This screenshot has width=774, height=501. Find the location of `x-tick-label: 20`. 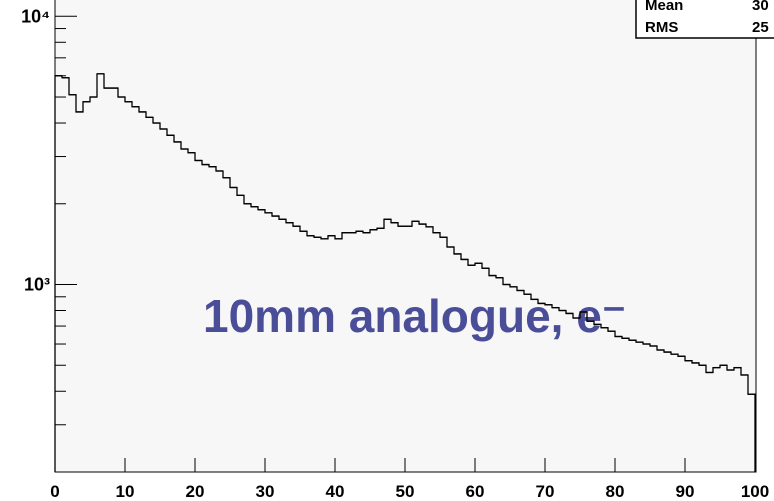

x-tick-label: 20 is located at coordinates (195, 491).